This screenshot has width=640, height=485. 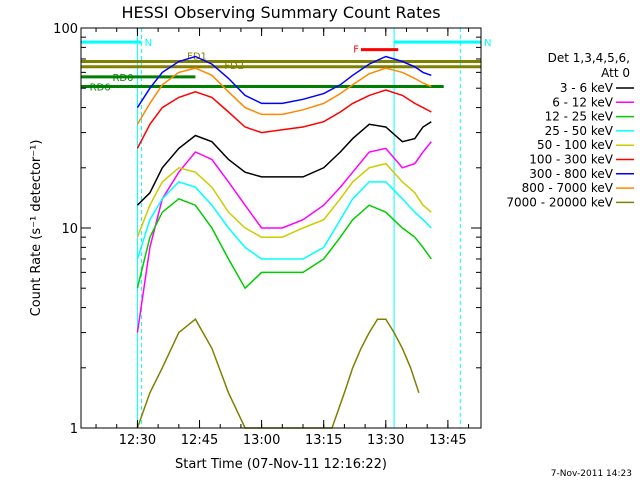 I want to click on series-line-100-300-kev, so click(x=284, y=119).